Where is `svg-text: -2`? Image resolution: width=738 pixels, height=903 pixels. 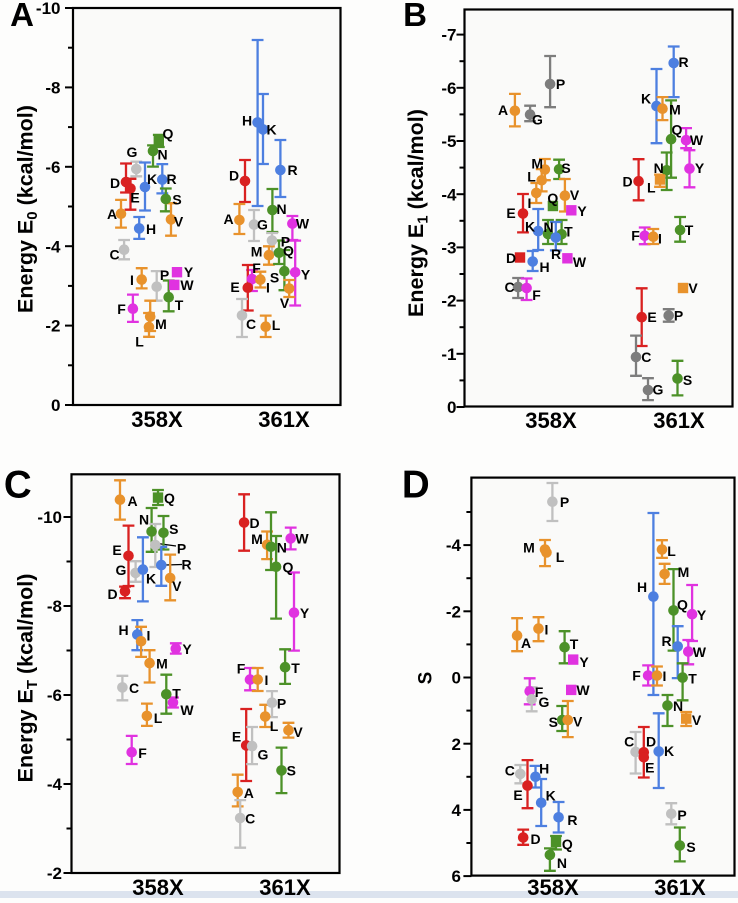
svg-text: -2 is located at coordinates (54, 873).